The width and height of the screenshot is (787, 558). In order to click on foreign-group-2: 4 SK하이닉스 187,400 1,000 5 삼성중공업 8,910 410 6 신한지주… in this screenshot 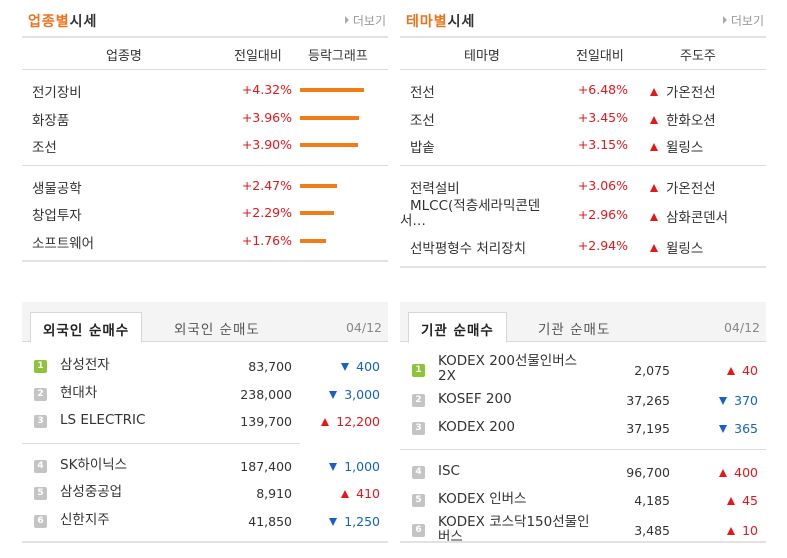, I will do `click(201, 488)`.